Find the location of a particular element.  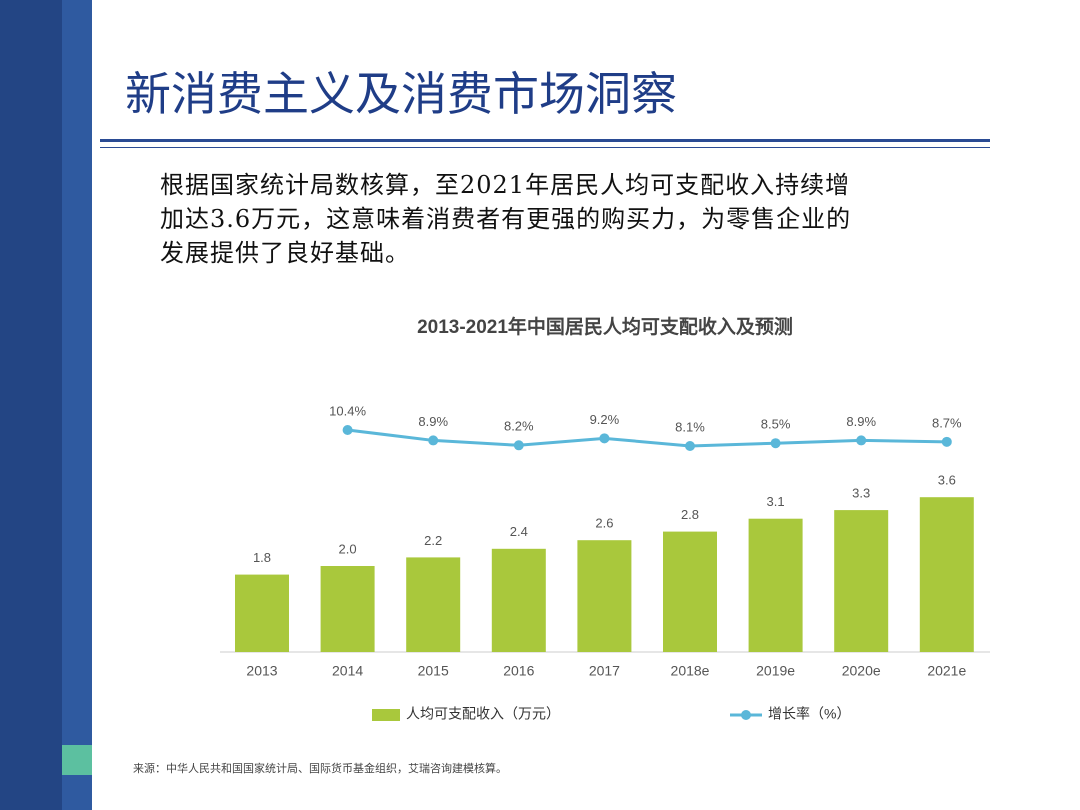

x-tick-label: 2018e is located at coordinates (690, 671).